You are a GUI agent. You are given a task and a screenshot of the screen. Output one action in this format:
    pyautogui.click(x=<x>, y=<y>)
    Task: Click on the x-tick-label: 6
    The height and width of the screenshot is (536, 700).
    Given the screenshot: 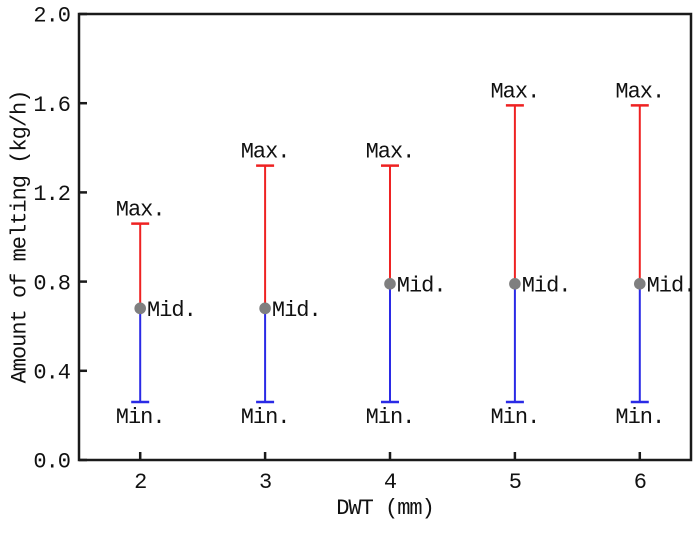 What is the action you would take?
    pyautogui.click(x=640, y=482)
    